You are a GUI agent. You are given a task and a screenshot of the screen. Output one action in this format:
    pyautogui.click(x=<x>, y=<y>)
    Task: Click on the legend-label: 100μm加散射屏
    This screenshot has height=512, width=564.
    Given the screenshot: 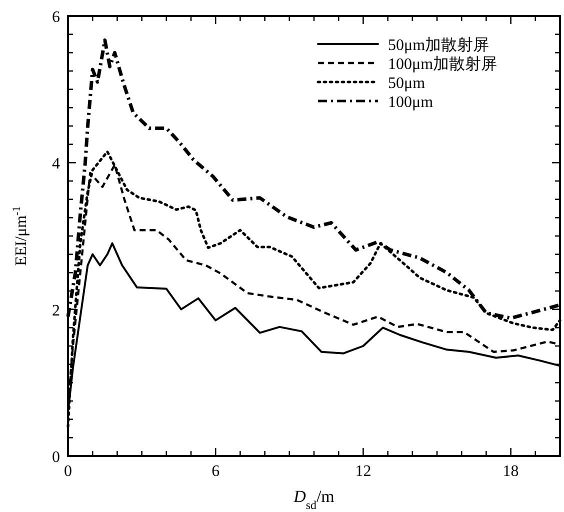 What is the action you would take?
    pyautogui.click(x=443, y=64)
    